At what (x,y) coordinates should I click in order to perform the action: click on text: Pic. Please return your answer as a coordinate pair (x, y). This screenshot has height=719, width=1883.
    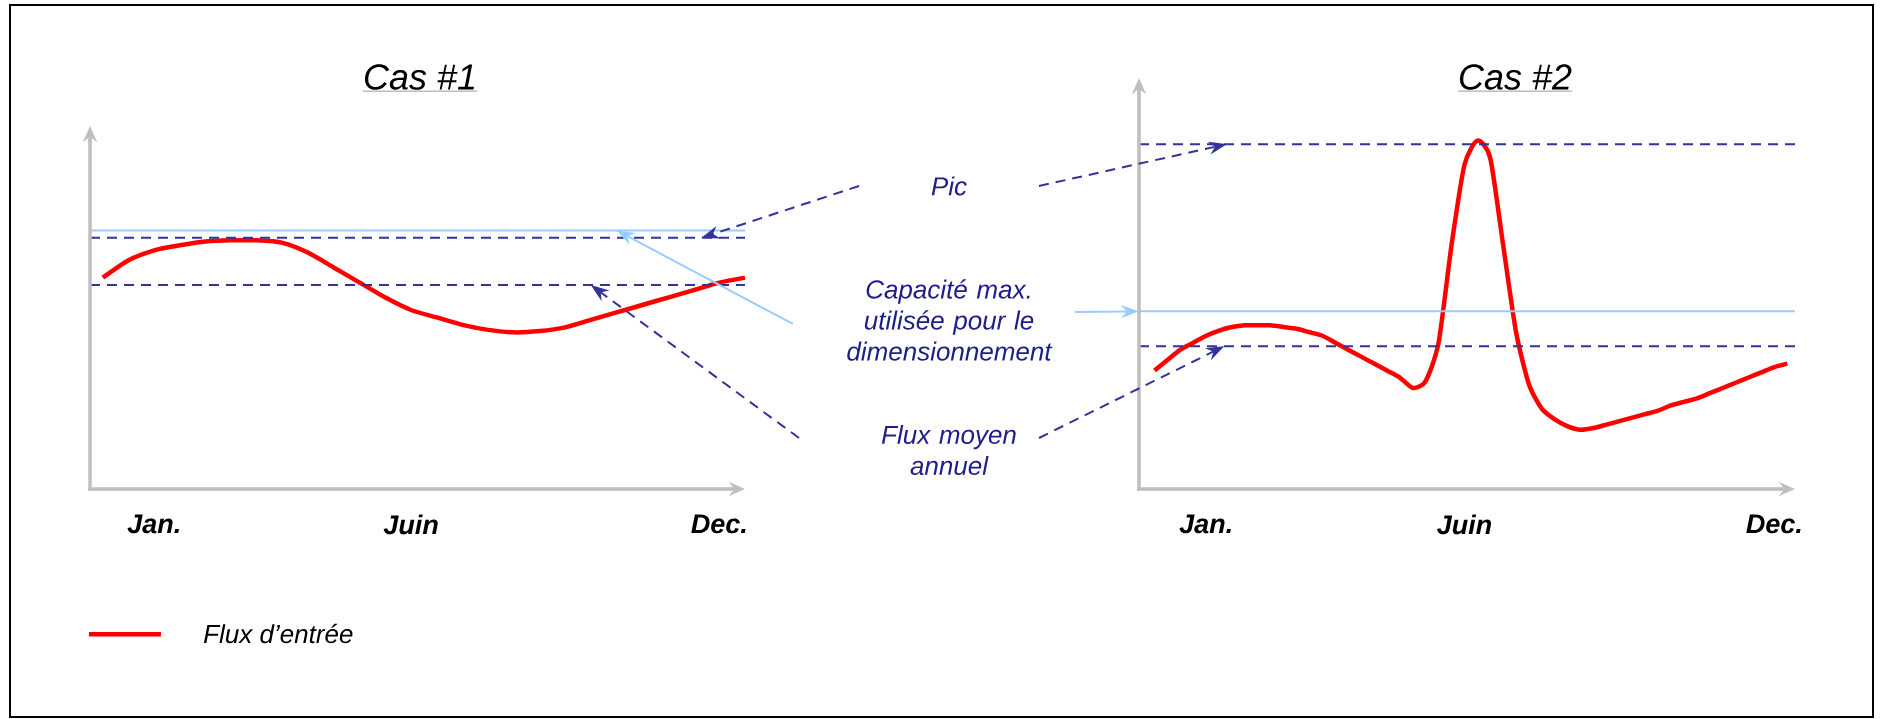
    Looking at the image, I should click on (949, 186).